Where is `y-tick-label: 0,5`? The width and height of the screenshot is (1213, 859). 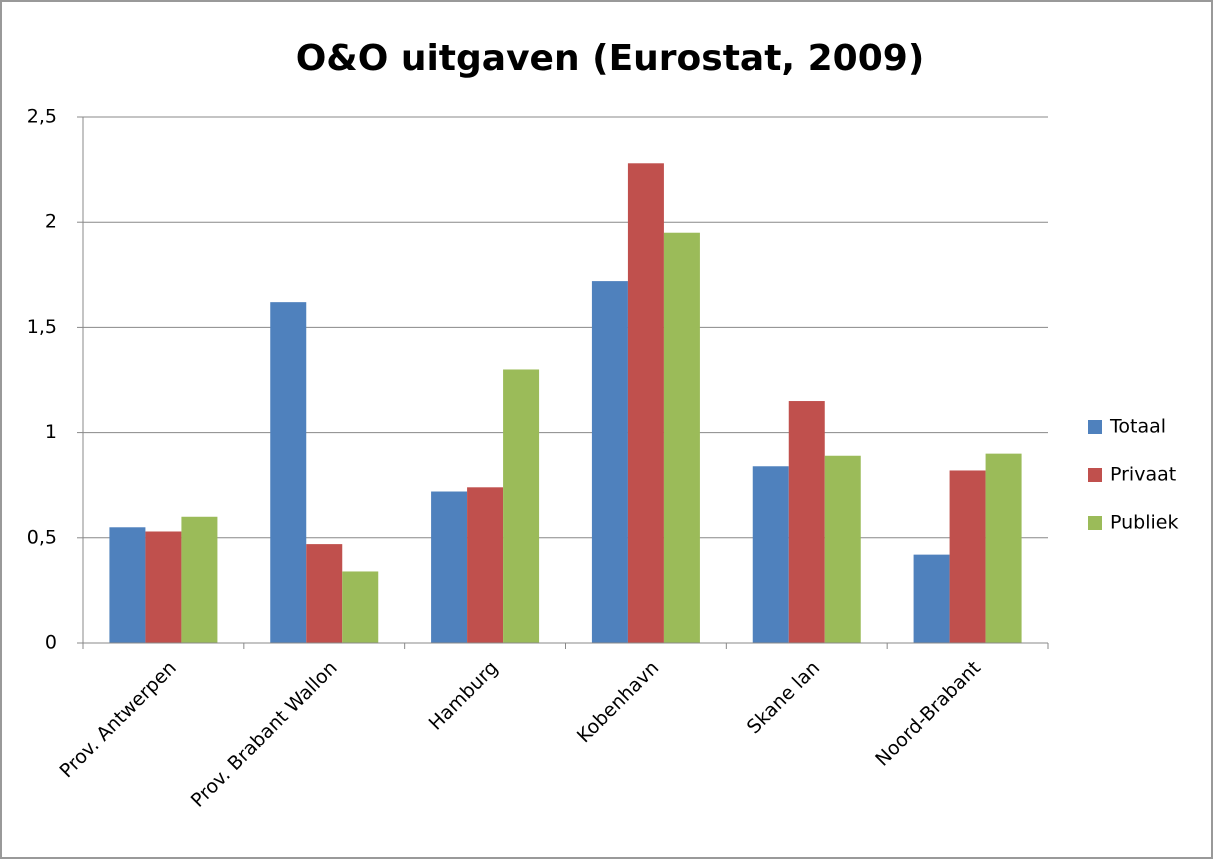
y-tick-label: 0,5 is located at coordinates (42, 537).